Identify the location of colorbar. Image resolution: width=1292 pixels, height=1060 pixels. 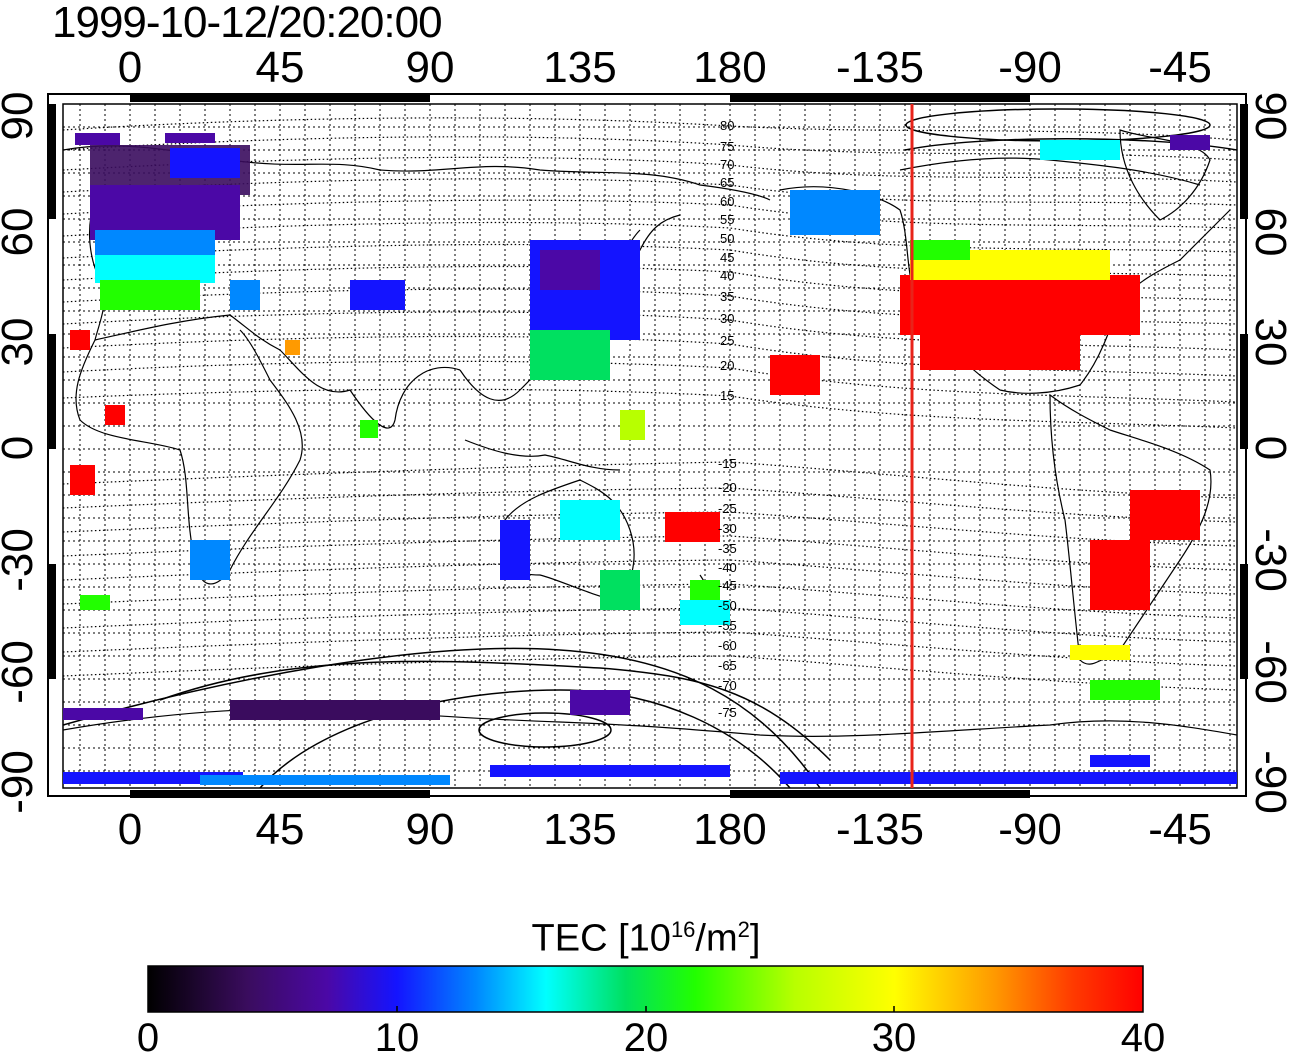
(645, 989).